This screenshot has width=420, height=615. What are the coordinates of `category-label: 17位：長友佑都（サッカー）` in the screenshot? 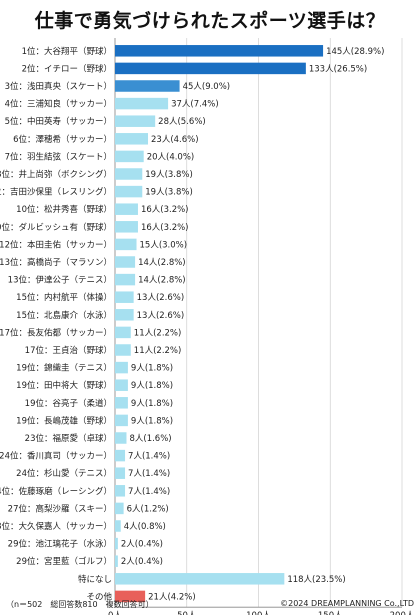 It's located at (56, 332).